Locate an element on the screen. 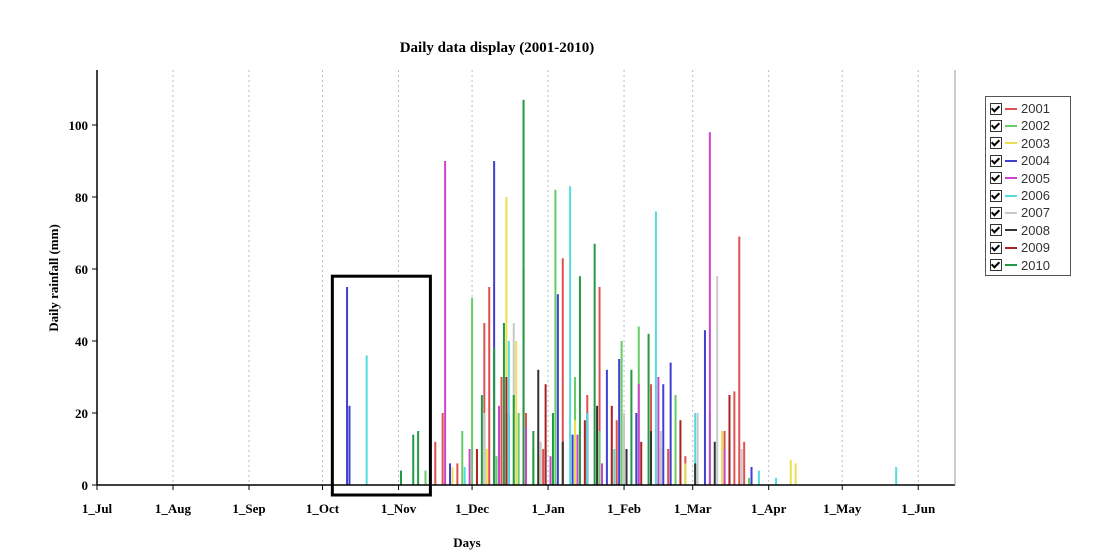  y-tick-label: 0 is located at coordinates (85, 485).